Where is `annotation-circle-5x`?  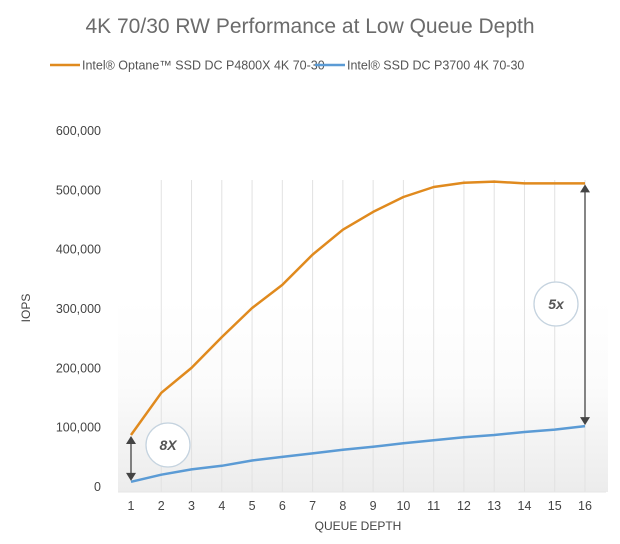
annotation-circle-5x is located at coordinates (556, 304).